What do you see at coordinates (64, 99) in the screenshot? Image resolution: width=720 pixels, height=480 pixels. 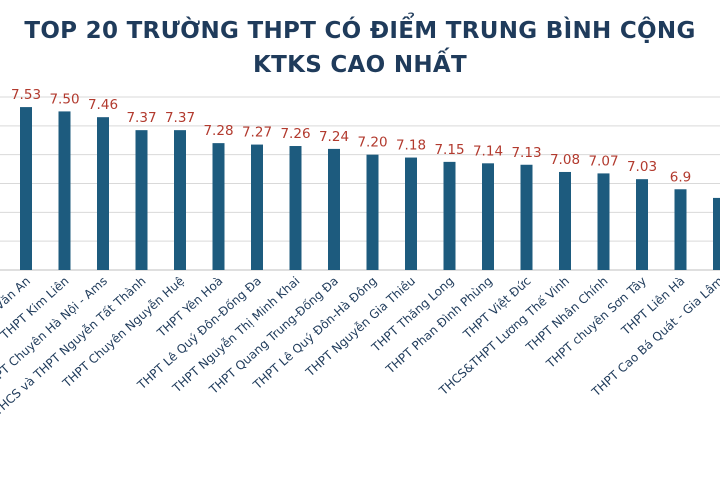 I see `value-label-1: 7.50` at bounding box center [64, 99].